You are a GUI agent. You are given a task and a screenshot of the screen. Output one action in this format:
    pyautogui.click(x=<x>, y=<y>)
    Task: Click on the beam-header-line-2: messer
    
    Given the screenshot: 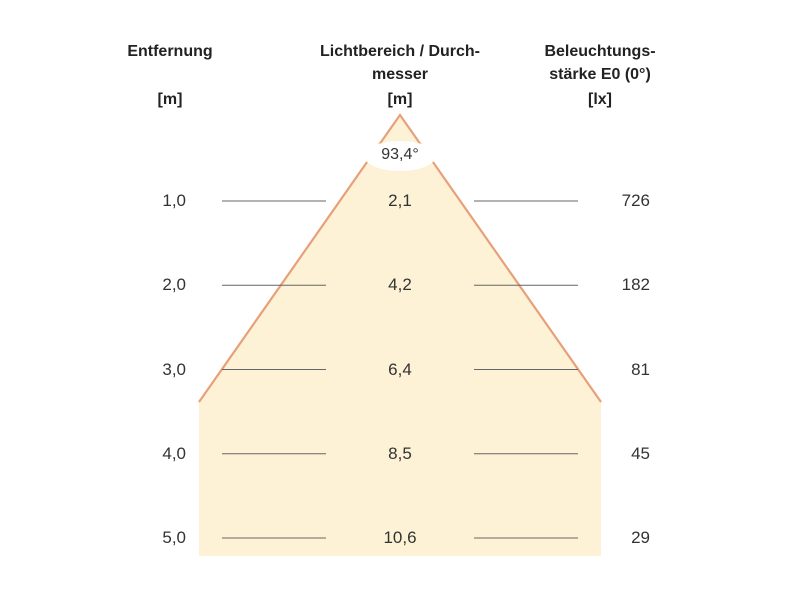 What is the action you would take?
    pyautogui.click(x=400, y=74)
    